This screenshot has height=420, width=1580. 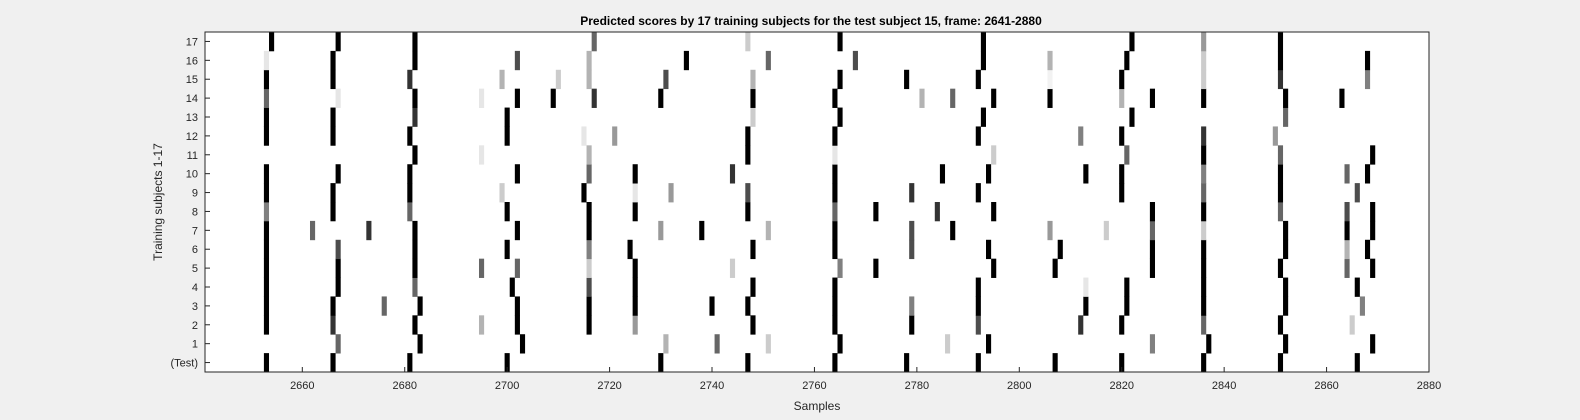 I want to click on y-tick-label: 8, so click(x=195, y=212).